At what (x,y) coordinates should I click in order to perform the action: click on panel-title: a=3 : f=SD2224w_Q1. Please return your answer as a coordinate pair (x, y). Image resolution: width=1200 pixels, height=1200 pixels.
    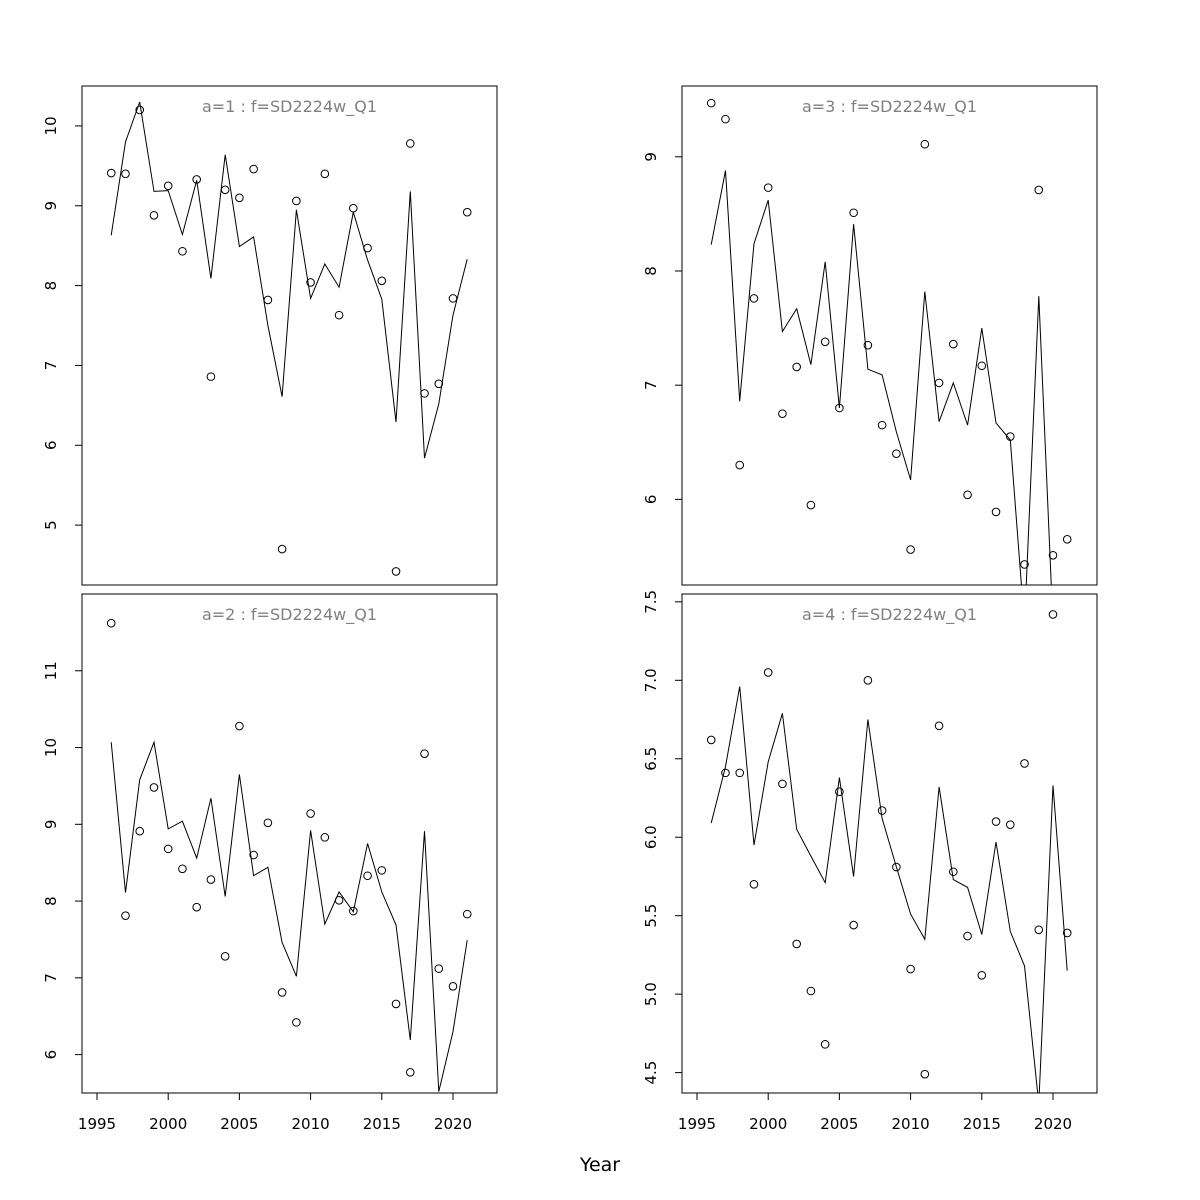
    Looking at the image, I should click on (889, 107).